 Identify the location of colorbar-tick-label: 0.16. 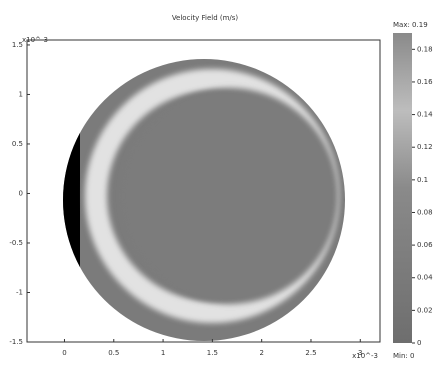
(425, 82).